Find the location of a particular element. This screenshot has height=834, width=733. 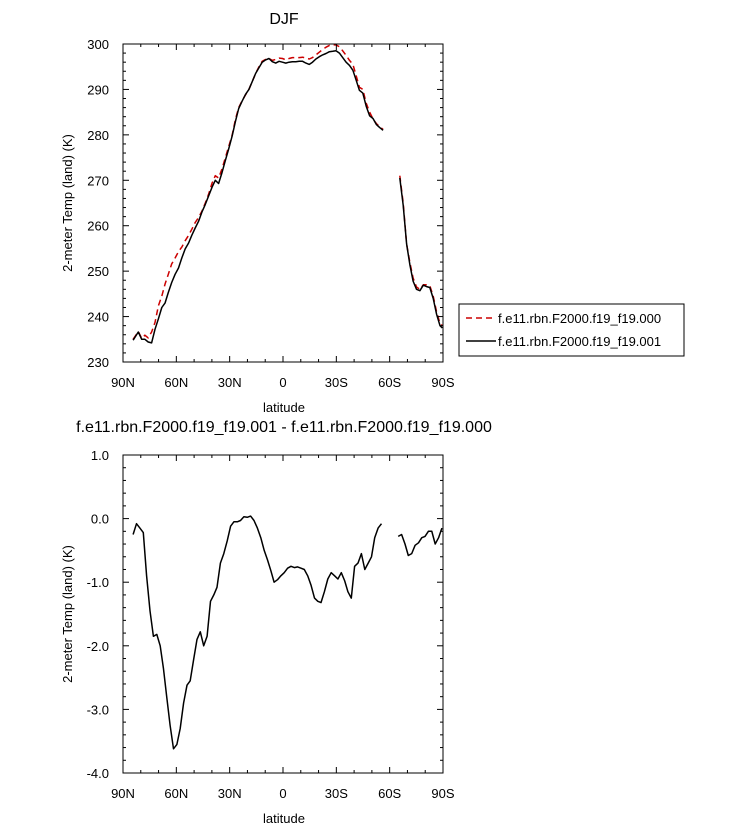

top-x-tick-label: 90S is located at coordinates (442, 382).